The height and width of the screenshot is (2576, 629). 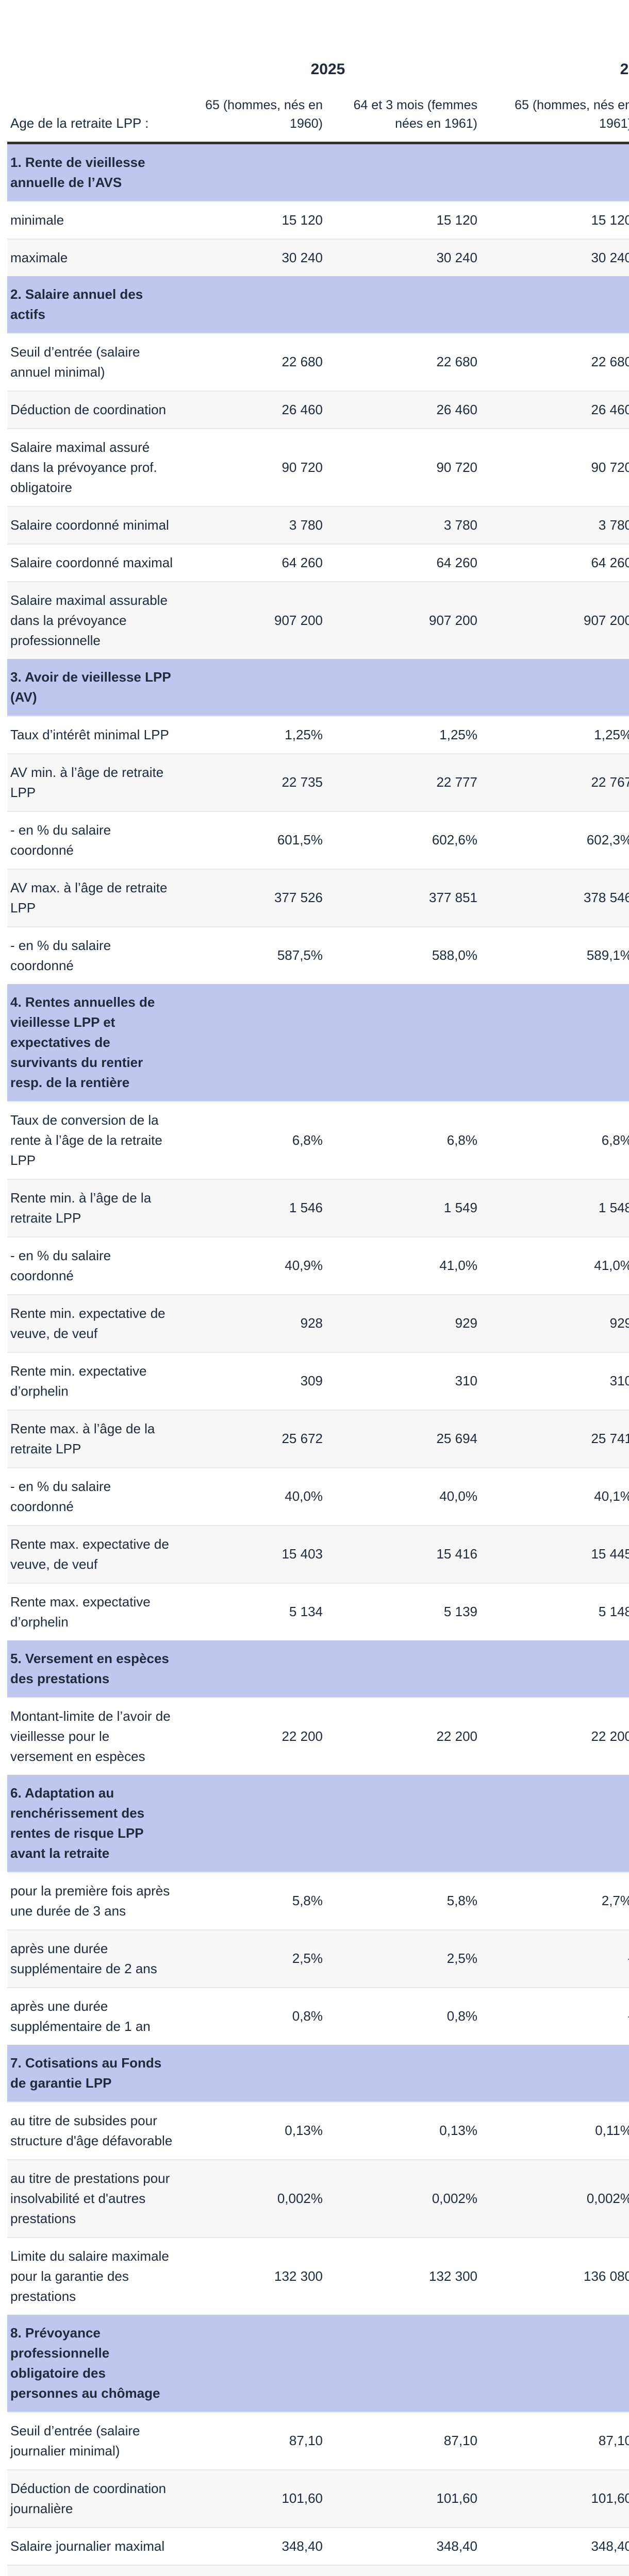 I want to click on row-value: 378 546, so click(x=558, y=897).